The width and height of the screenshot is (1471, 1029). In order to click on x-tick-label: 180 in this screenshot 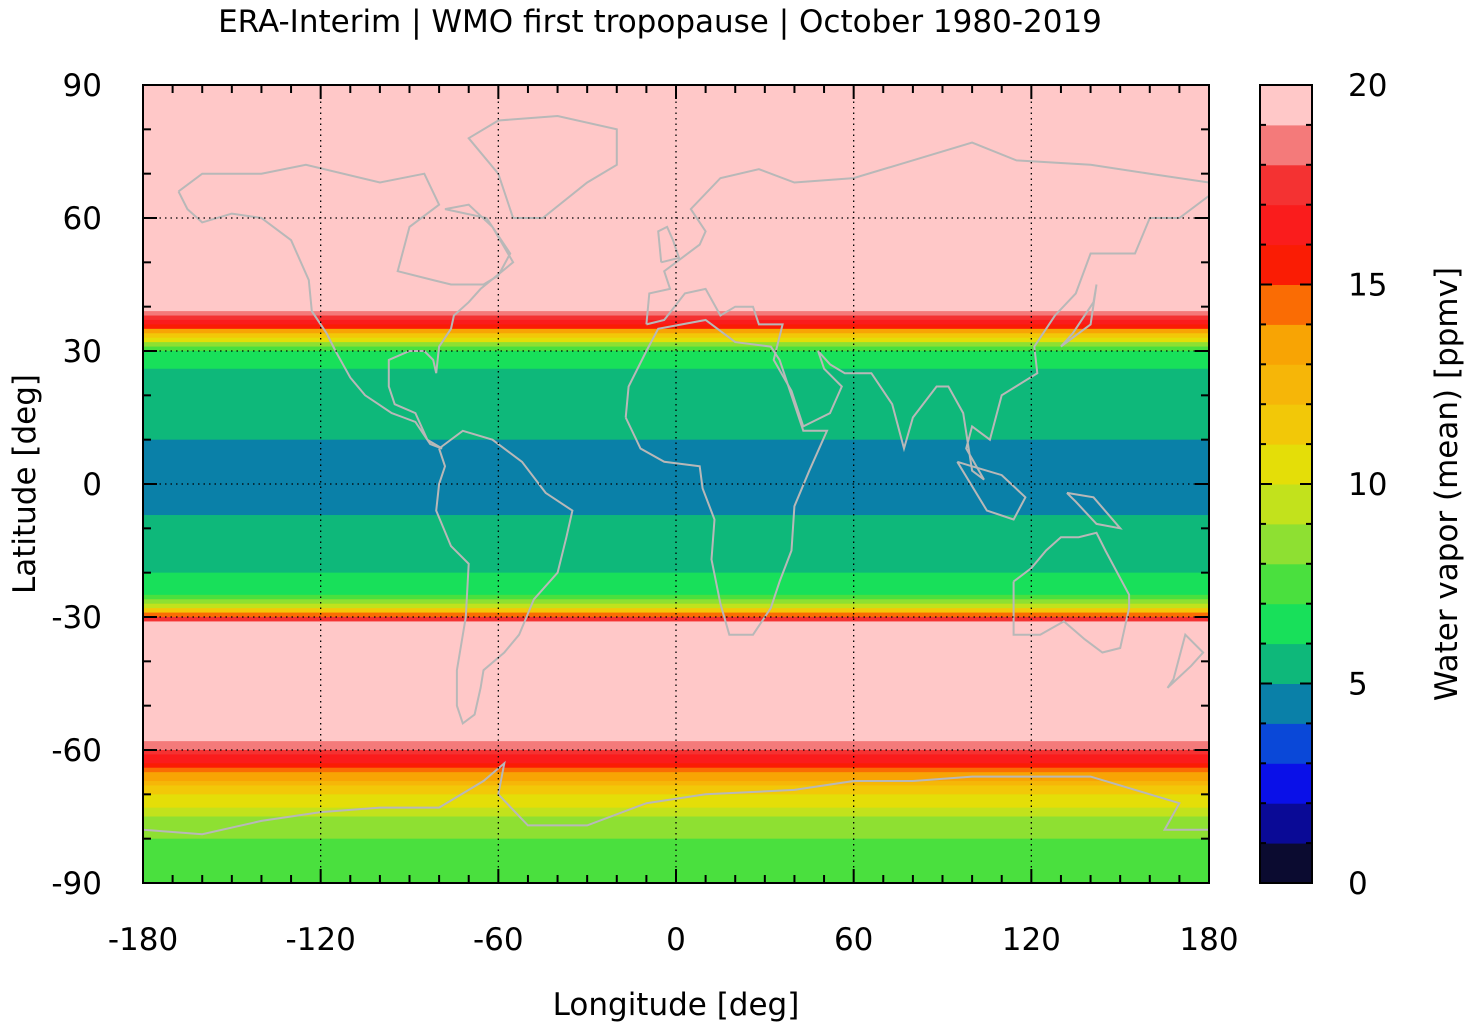, I will do `click(1208, 940)`.